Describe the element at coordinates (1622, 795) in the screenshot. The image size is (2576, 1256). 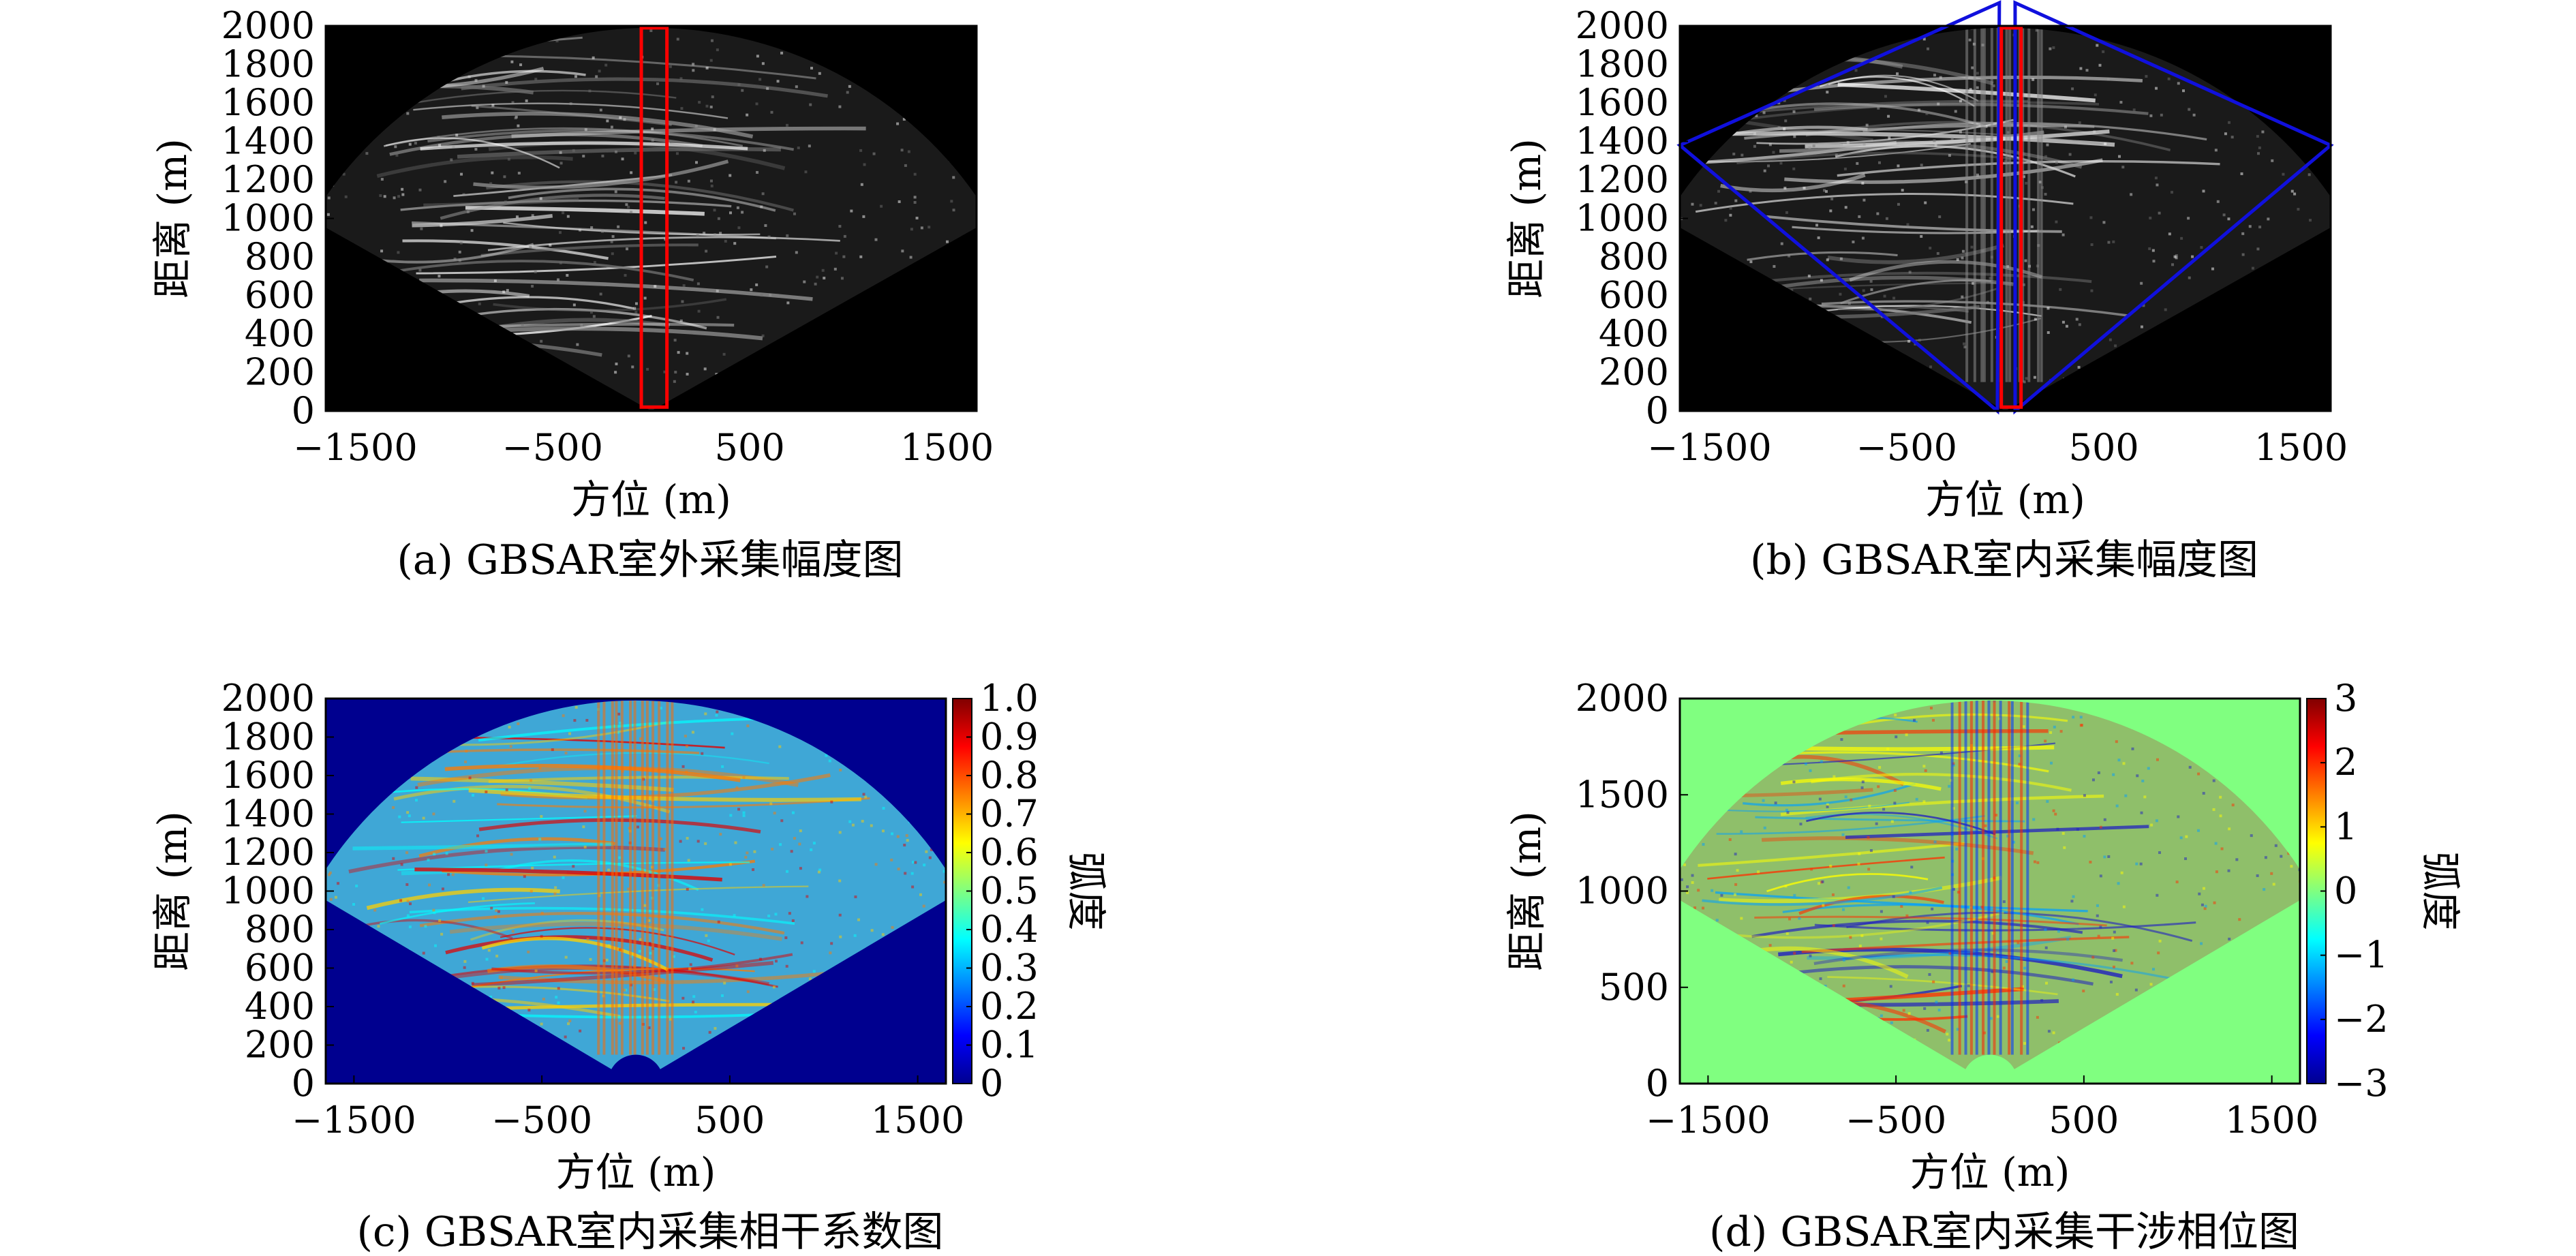
I see `y-tick-label: 1500` at that location.